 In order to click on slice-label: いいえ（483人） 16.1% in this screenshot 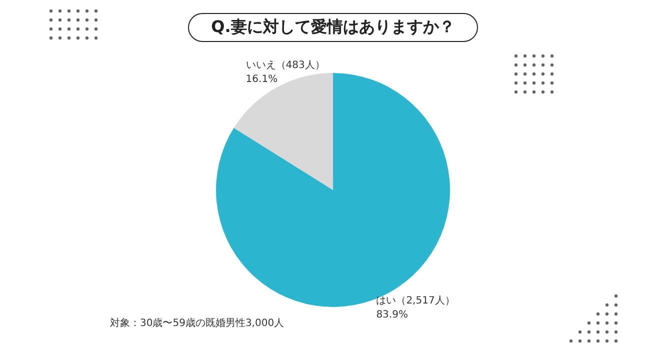, I will do `click(285, 72)`.